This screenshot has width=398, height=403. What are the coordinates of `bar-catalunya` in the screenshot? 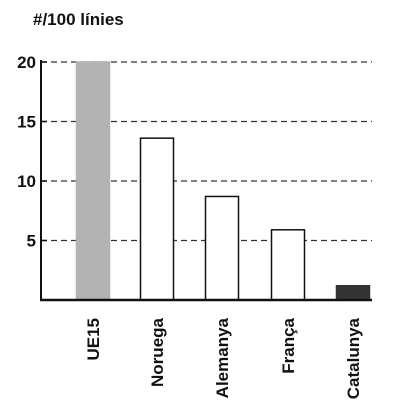 It's located at (353, 292).